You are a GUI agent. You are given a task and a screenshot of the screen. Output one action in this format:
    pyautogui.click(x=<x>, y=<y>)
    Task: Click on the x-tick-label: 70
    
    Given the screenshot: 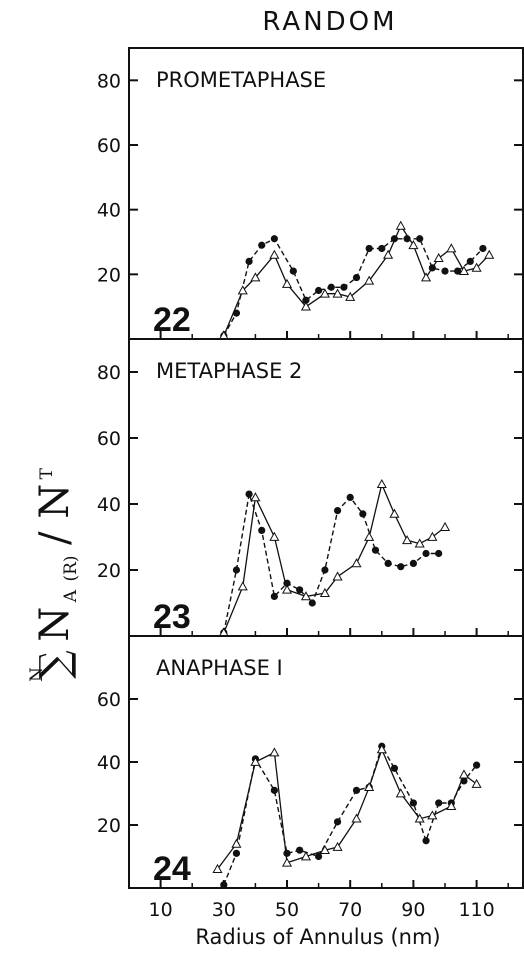 What is the action you would take?
    pyautogui.click(x=350, y=910)
    